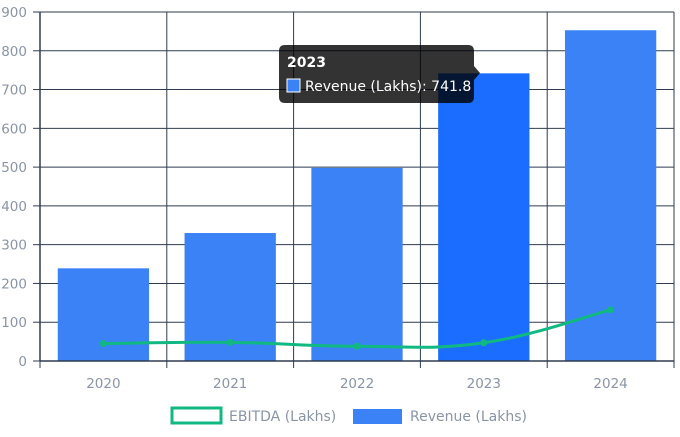  What do you see at coordinates (196, 415) in the screenshot?
I see `legend-swatch-ebitda` at bounding box center [196, 415].